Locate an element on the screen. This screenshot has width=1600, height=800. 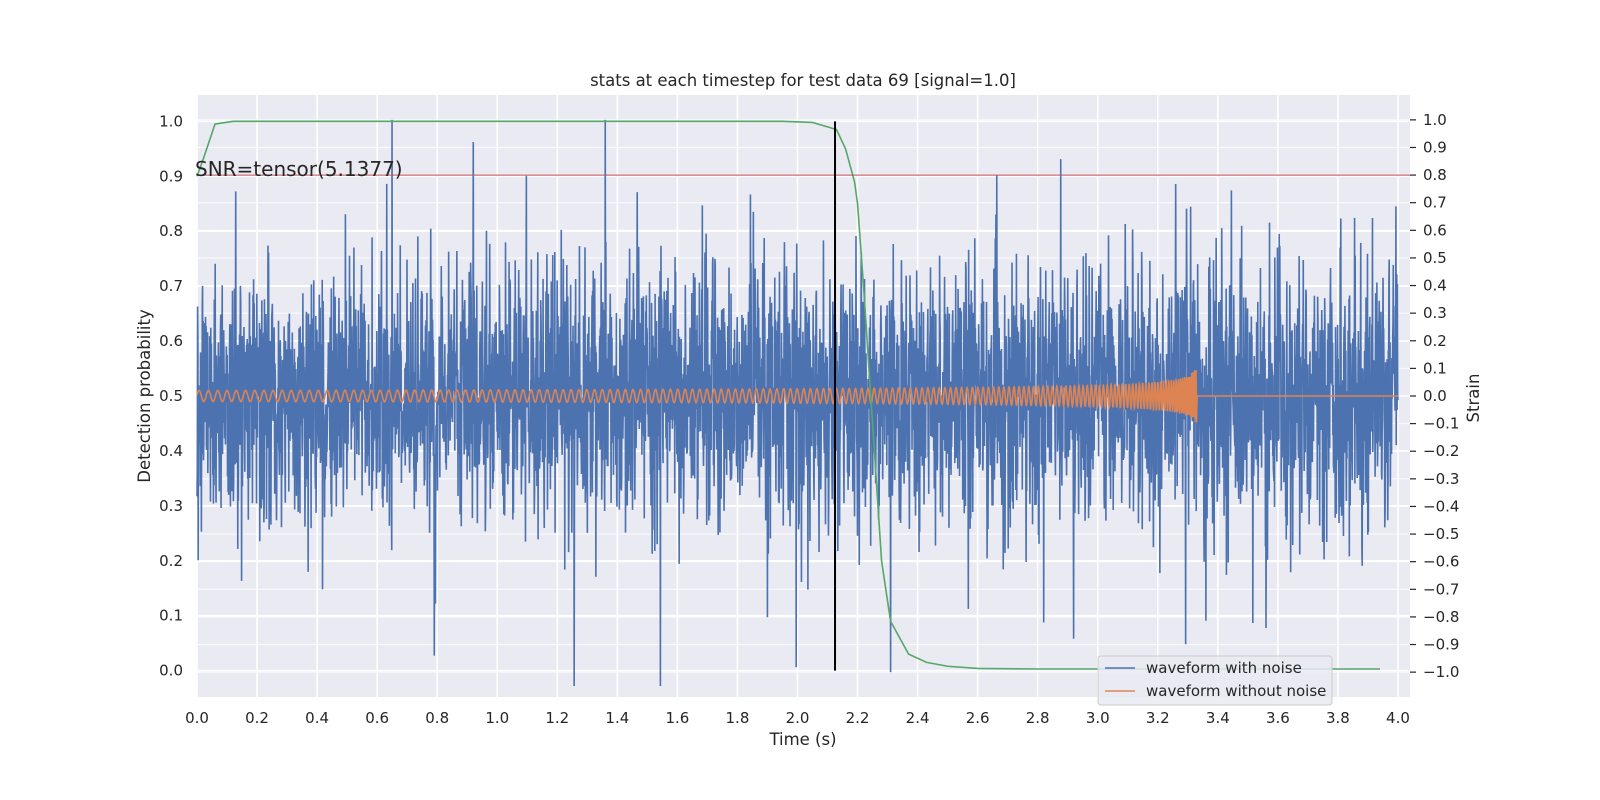
y-tick-label: 0.4 is located at coordinates (171, 451).